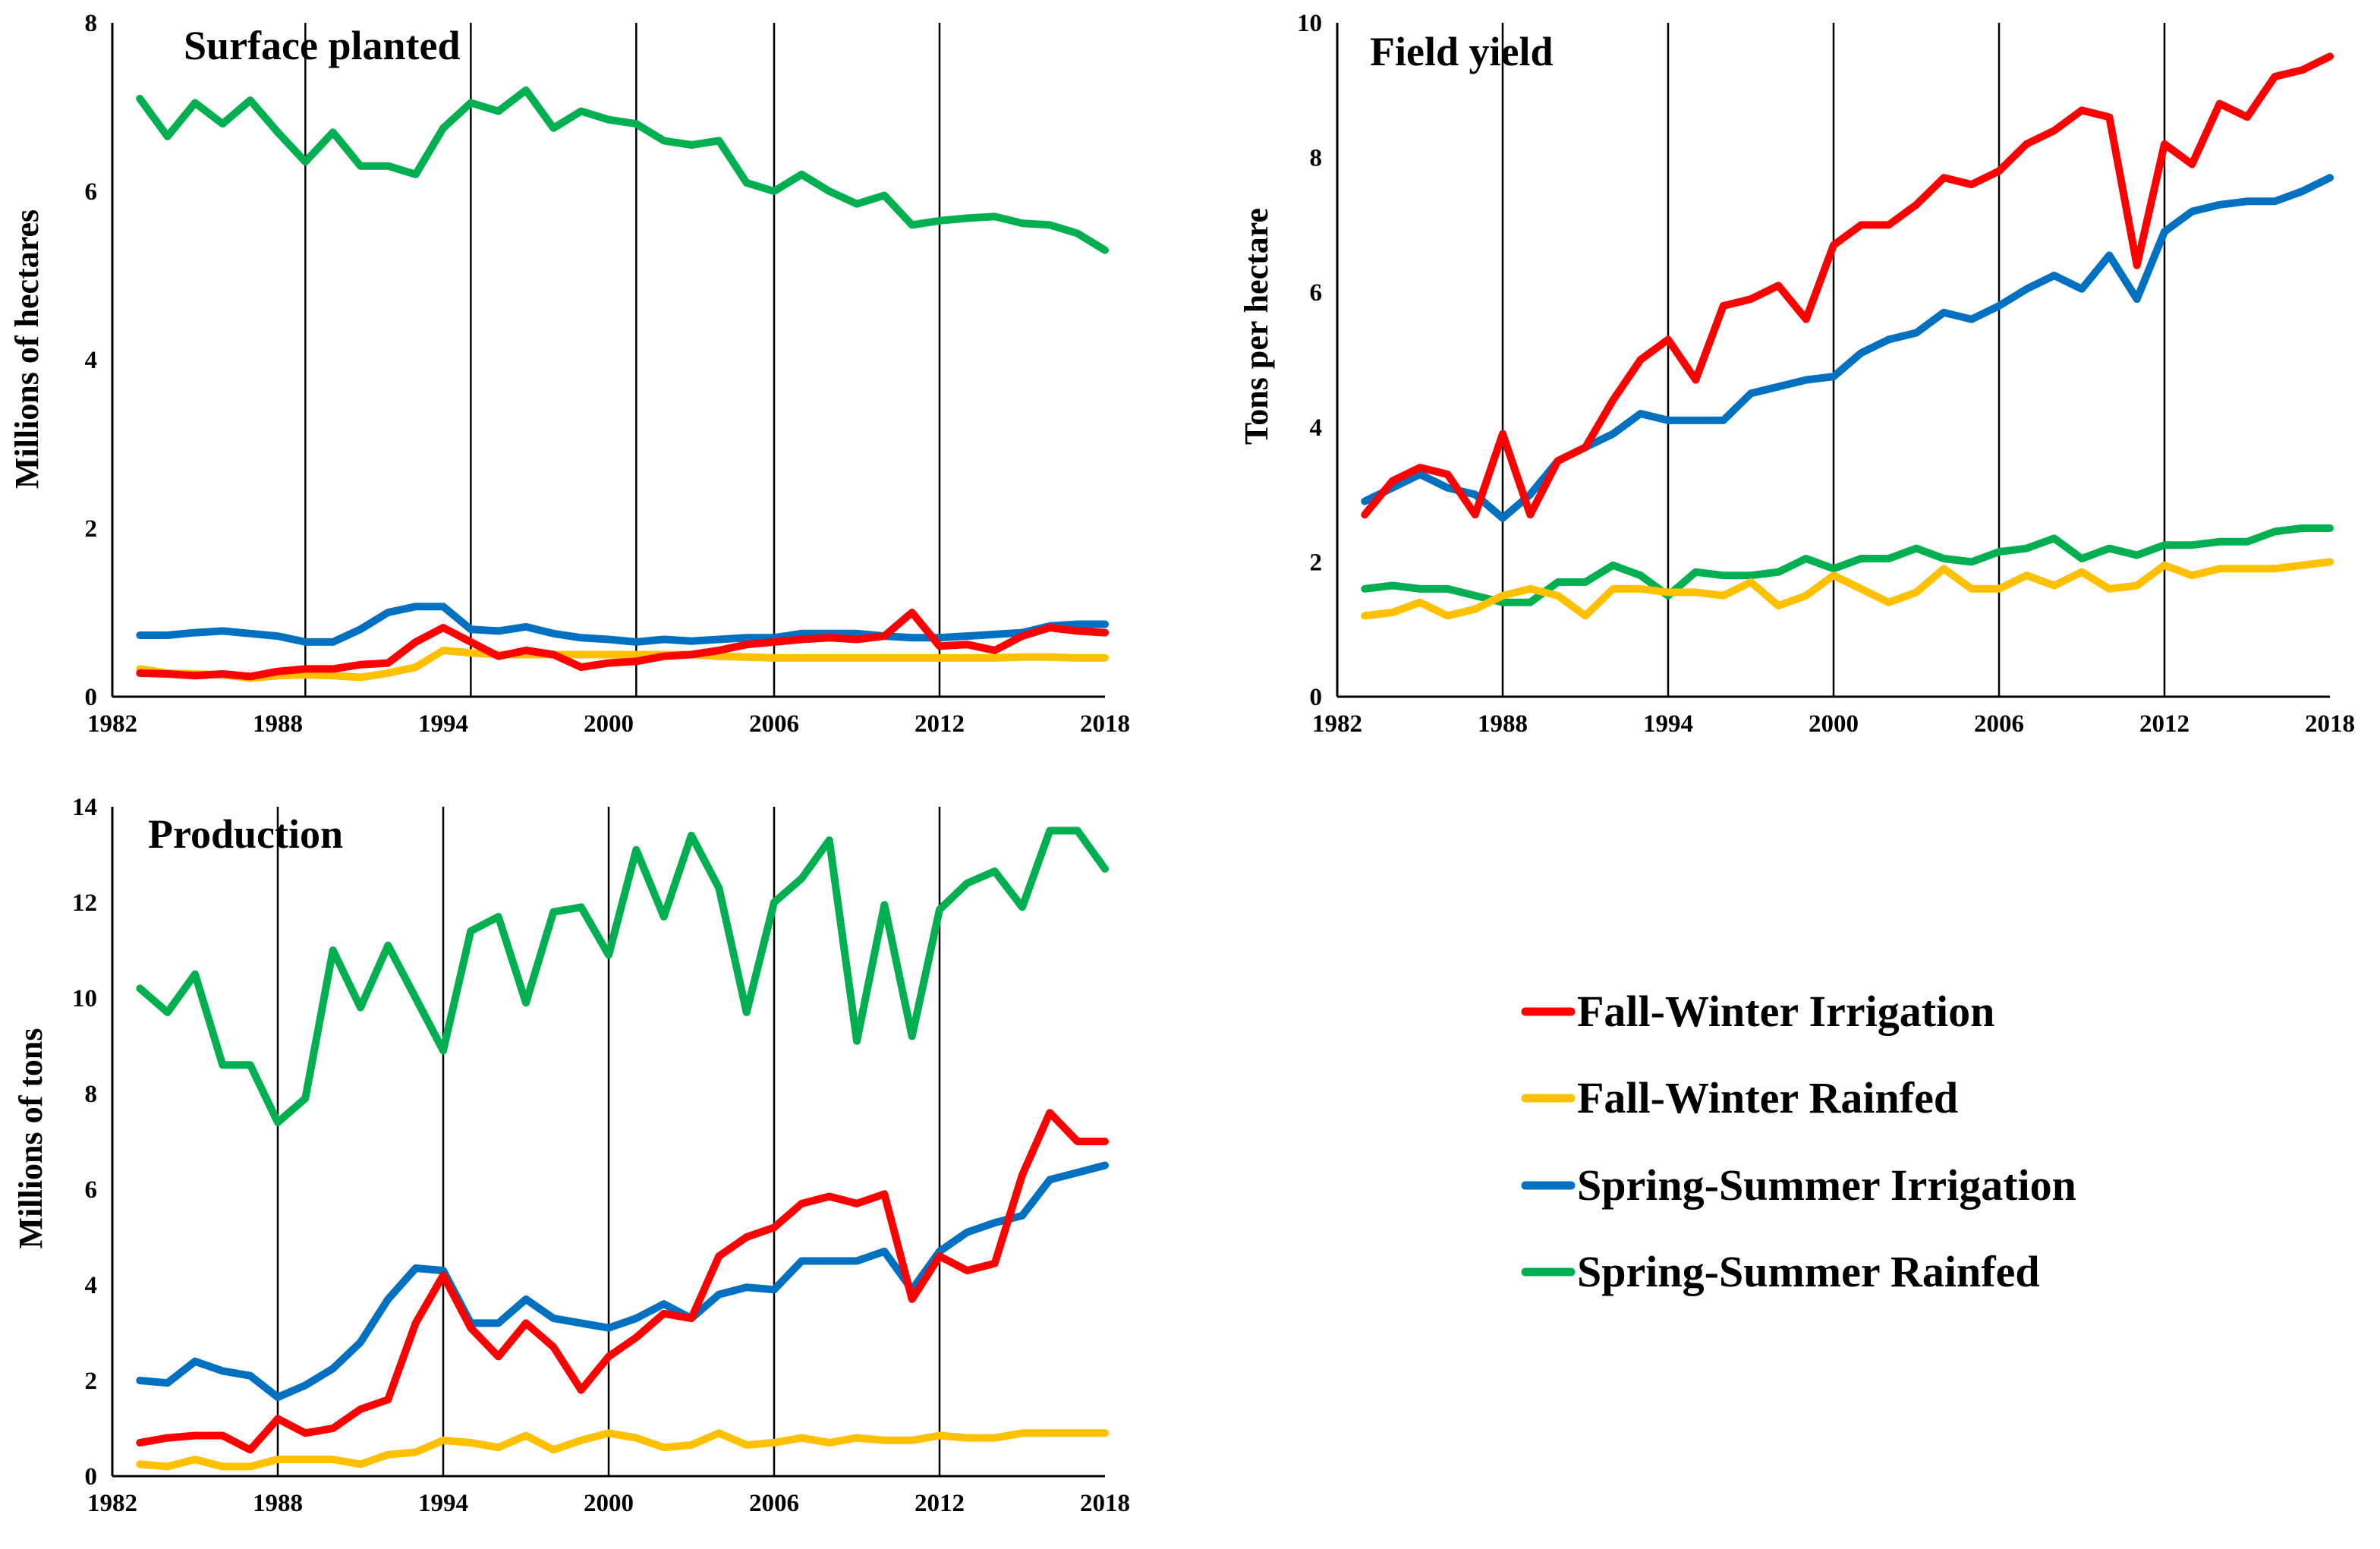 Image resolution: width=2380 pixels, height=1549 pixels. What do you see at coordinates (1826, 1185) in the screenshot?
I see `legend-label-spring-summer-irrigation: Spring-Summer Irrigation` at bounding box center [1826, 1185].